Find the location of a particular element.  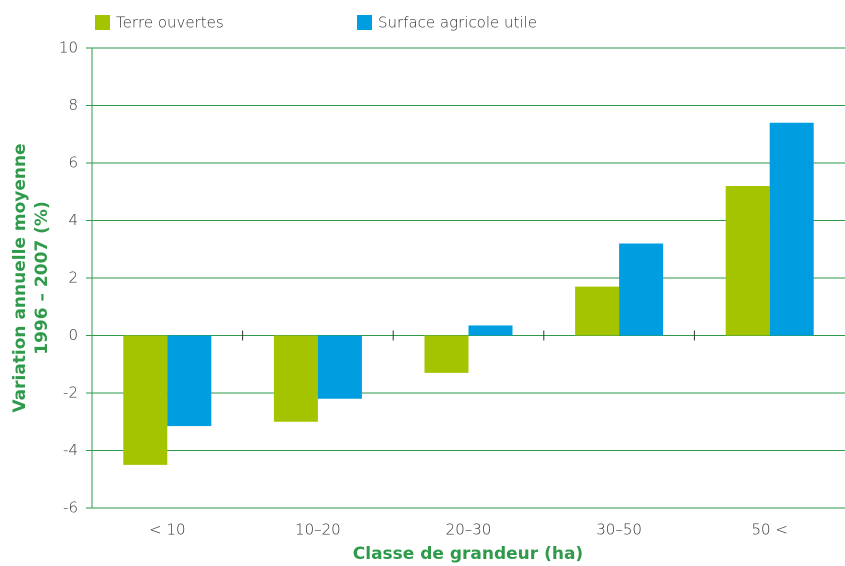

y-tick-label: 0 is located at coordinates (73, 335).